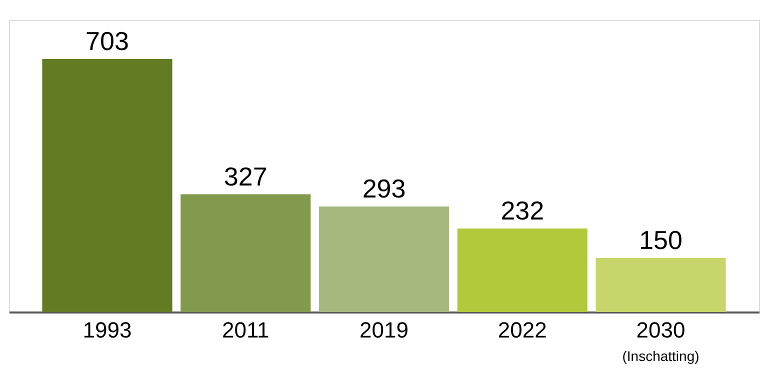 This screenshot has height=387, width=768. What do you see at coordinates (661, 356) in the screenshot?
I see `text: (Inschatting)` at bounding box center [661, 356].